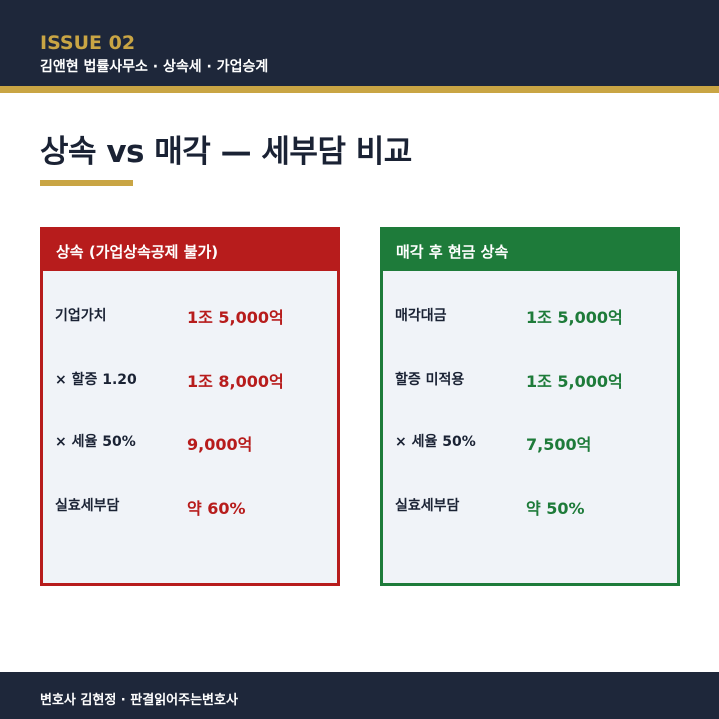 The image size is (719, 719). I want to click on card-heading: 매각 후 현금 상속, so click(530, 249).